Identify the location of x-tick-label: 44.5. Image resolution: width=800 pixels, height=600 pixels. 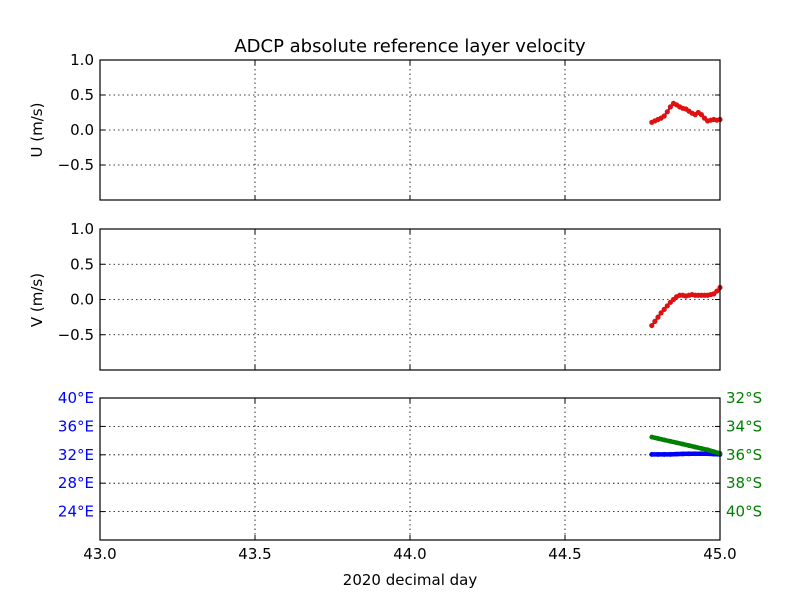
(564, 554).